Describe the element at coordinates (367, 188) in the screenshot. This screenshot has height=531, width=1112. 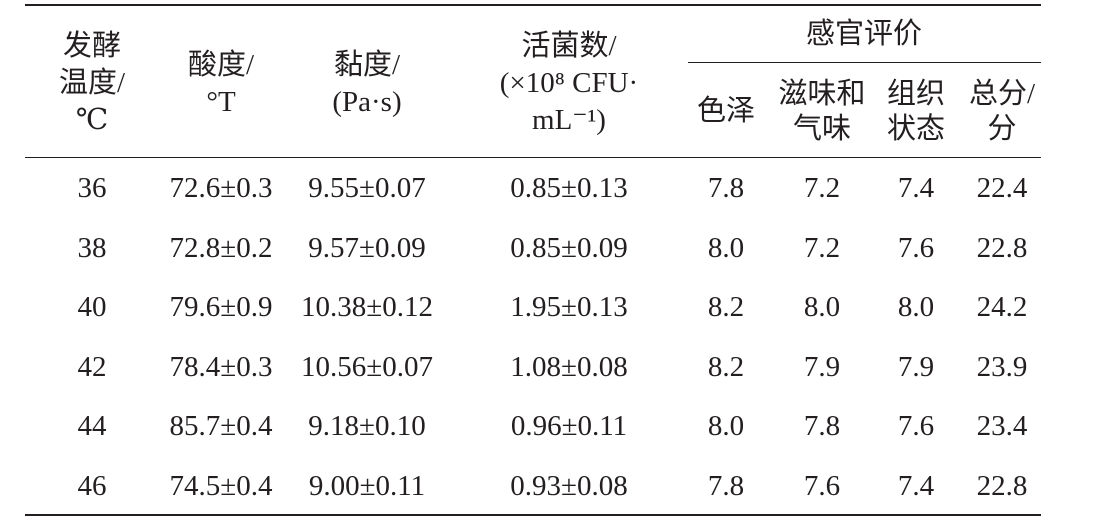
I see `cell: 9.55±0.07` at that location.